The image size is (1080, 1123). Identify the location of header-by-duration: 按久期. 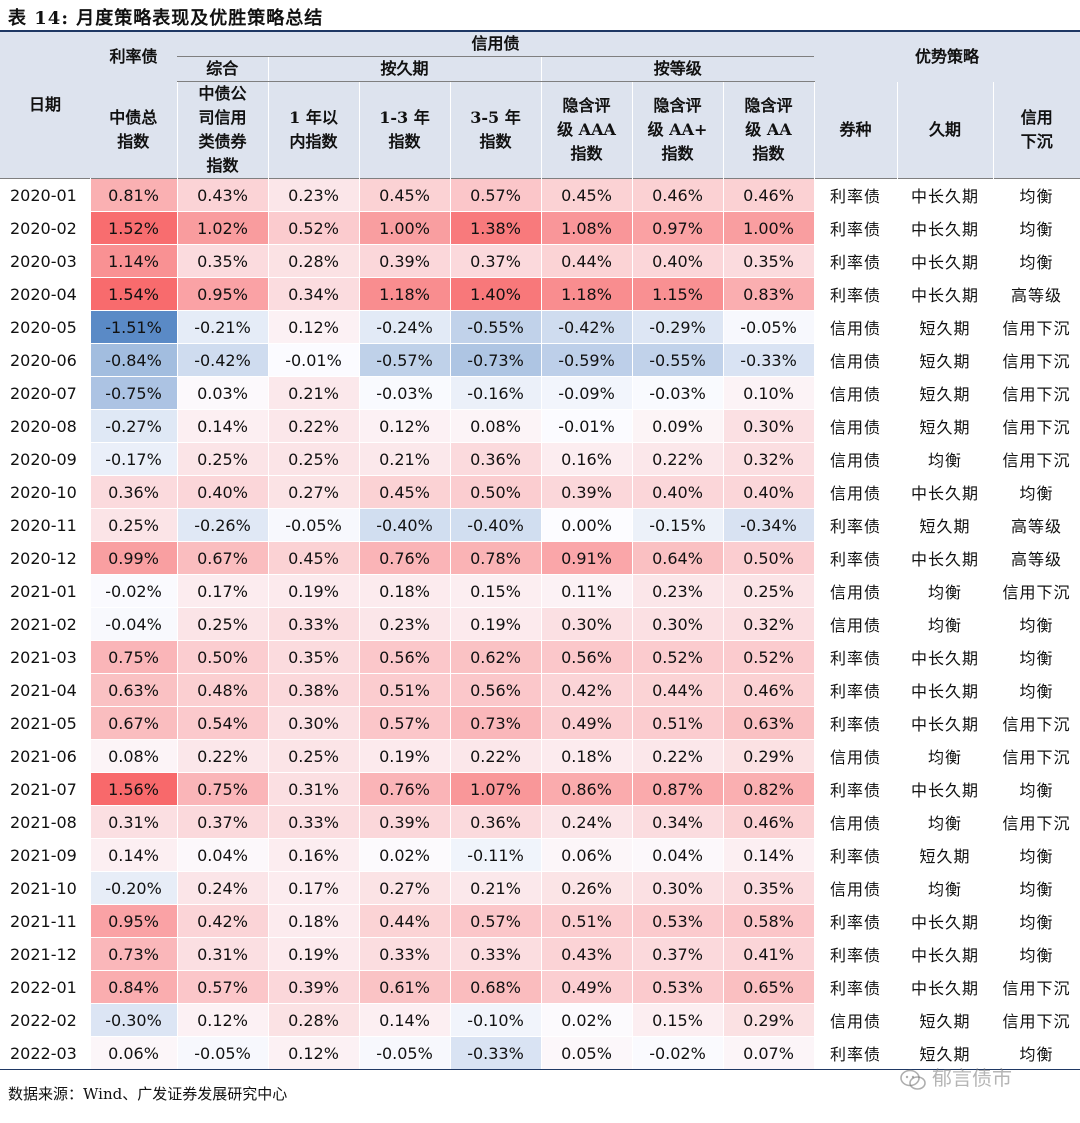
(404, 69).